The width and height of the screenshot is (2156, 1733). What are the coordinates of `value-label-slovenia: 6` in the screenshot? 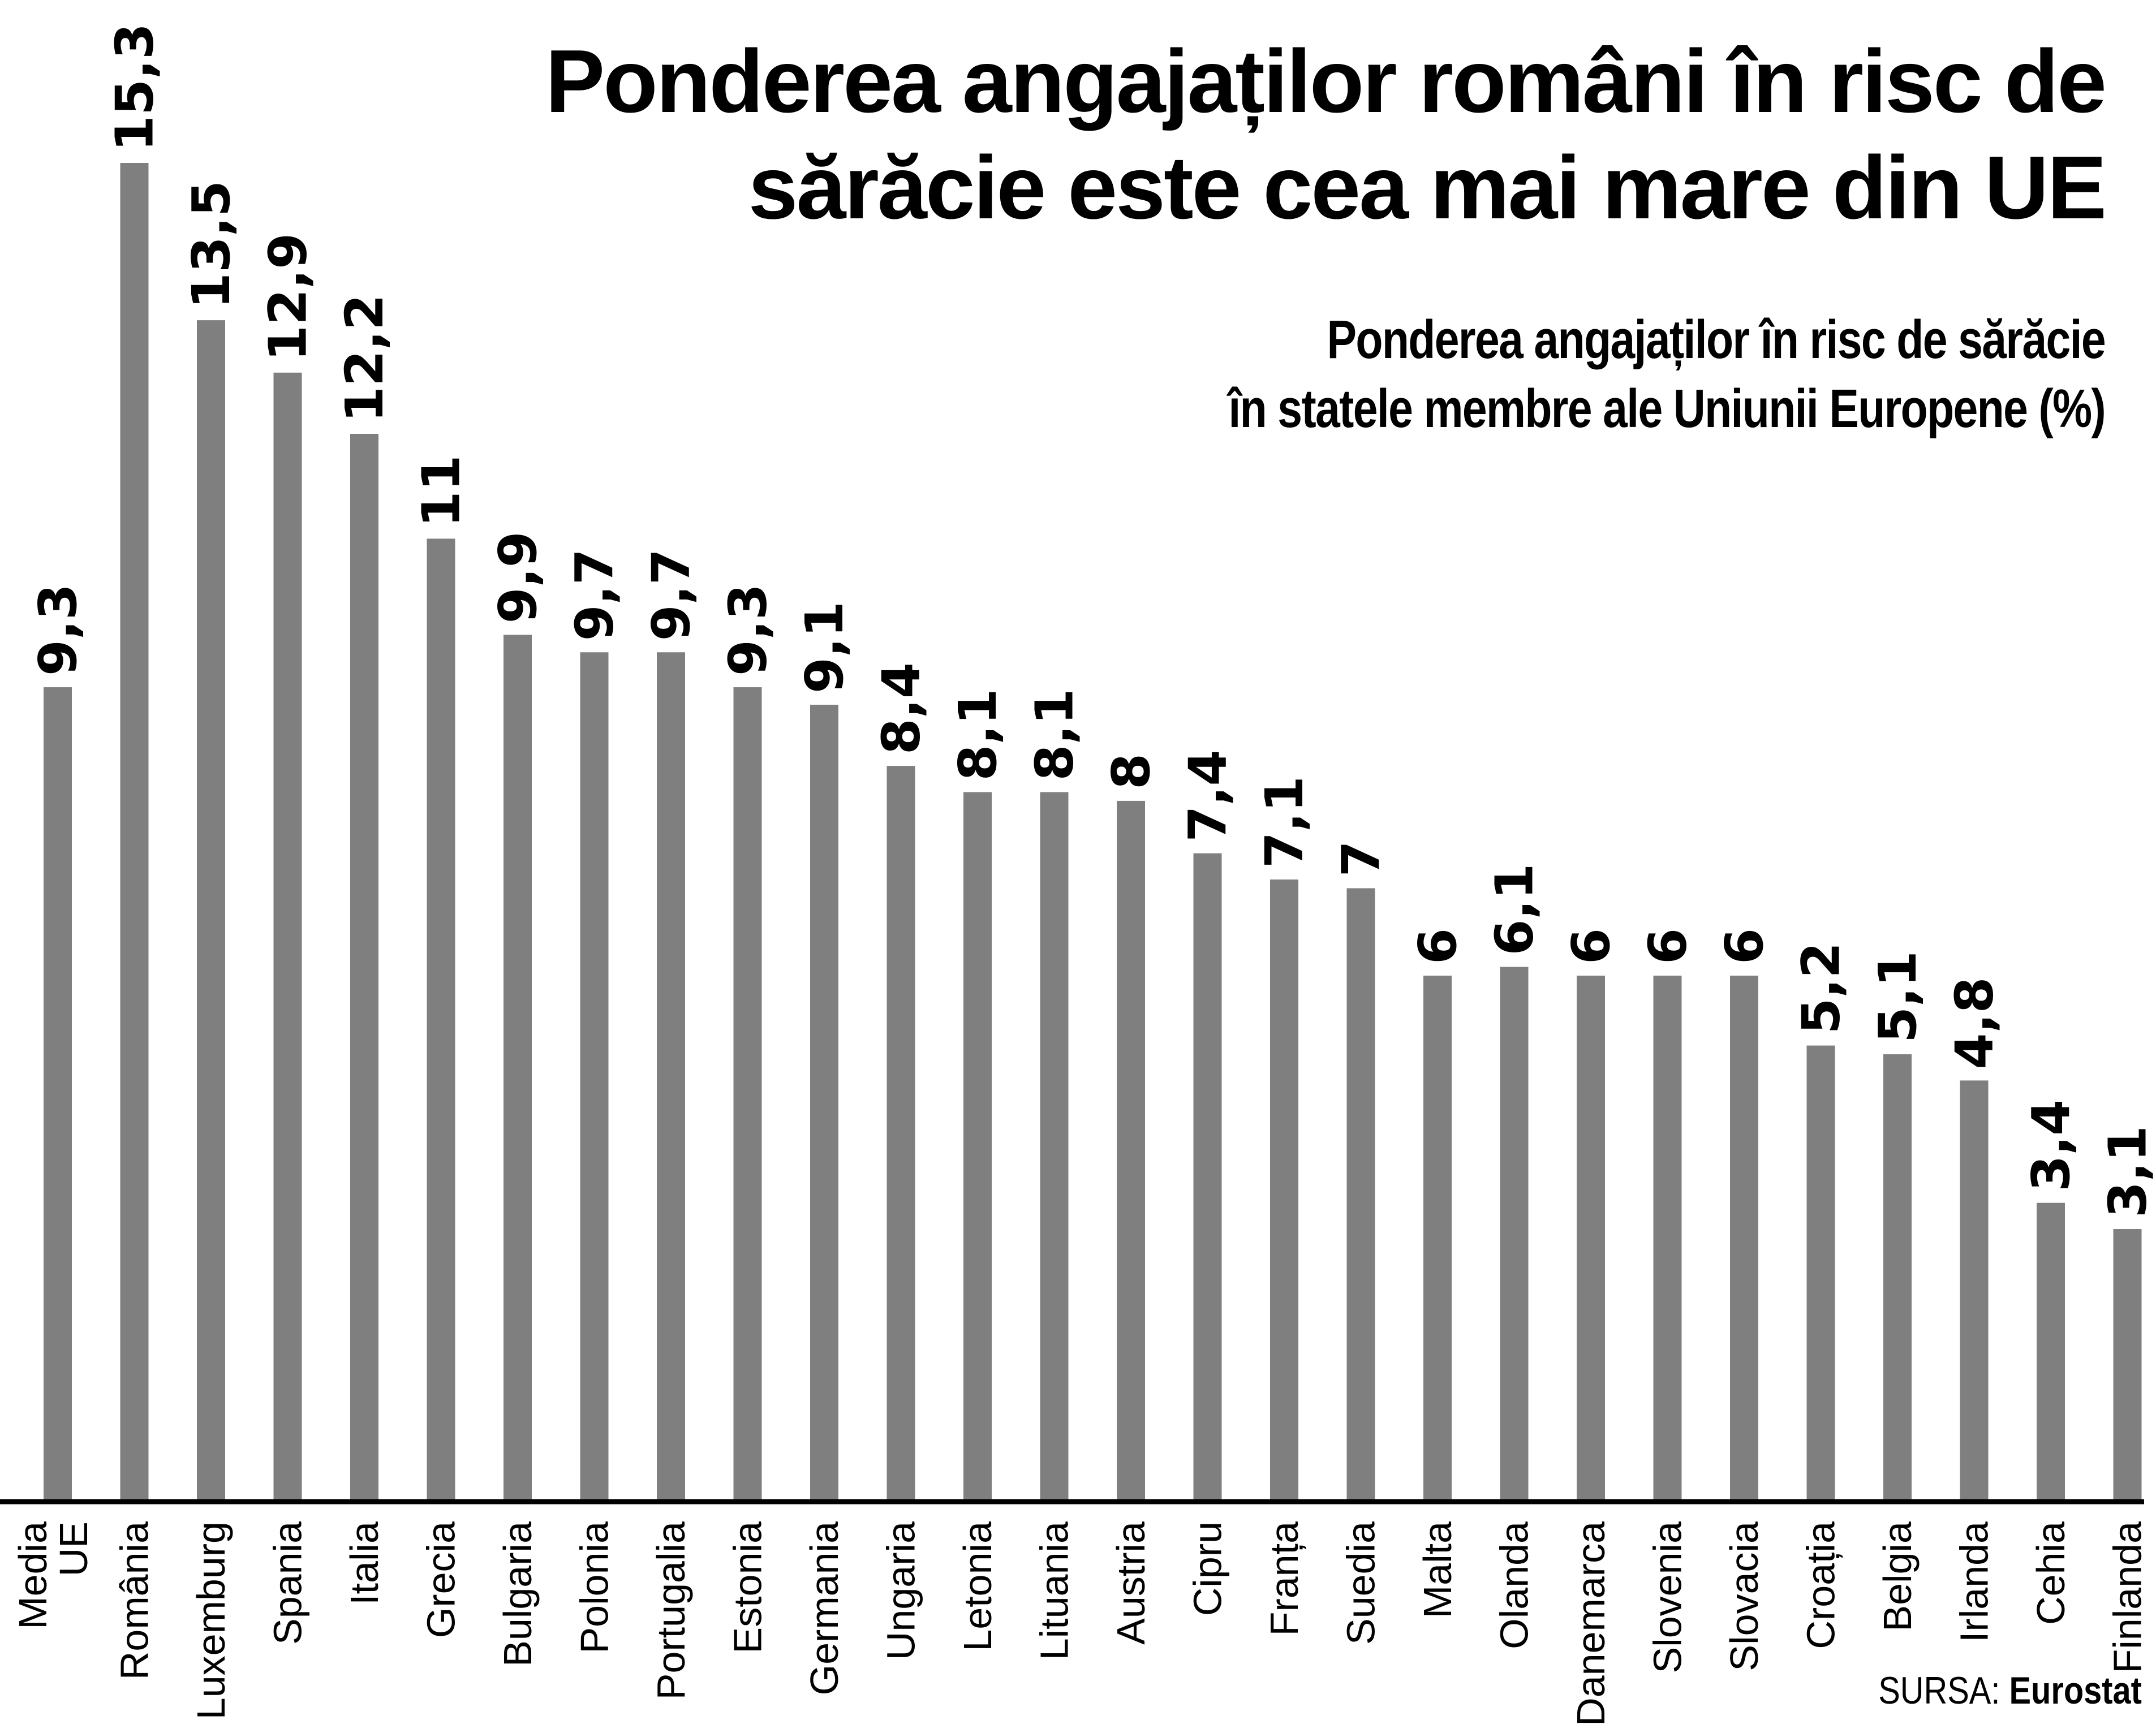 It's located at (1668, 946).